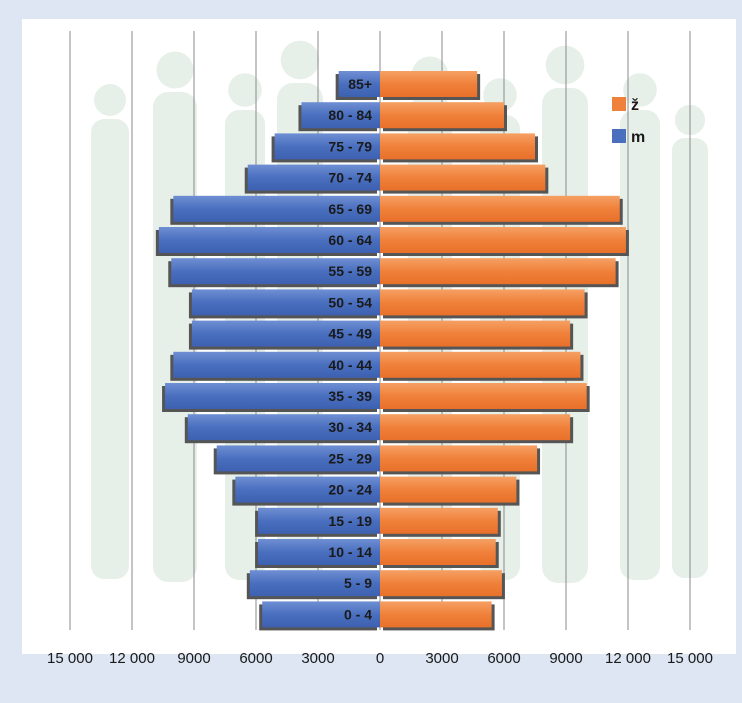 The width and height of the screenshot is (742, 703). What do you see at coordinates (429, 84) in the screenshot?
I see `bar-female-85+` at bounding box center [429, 84].